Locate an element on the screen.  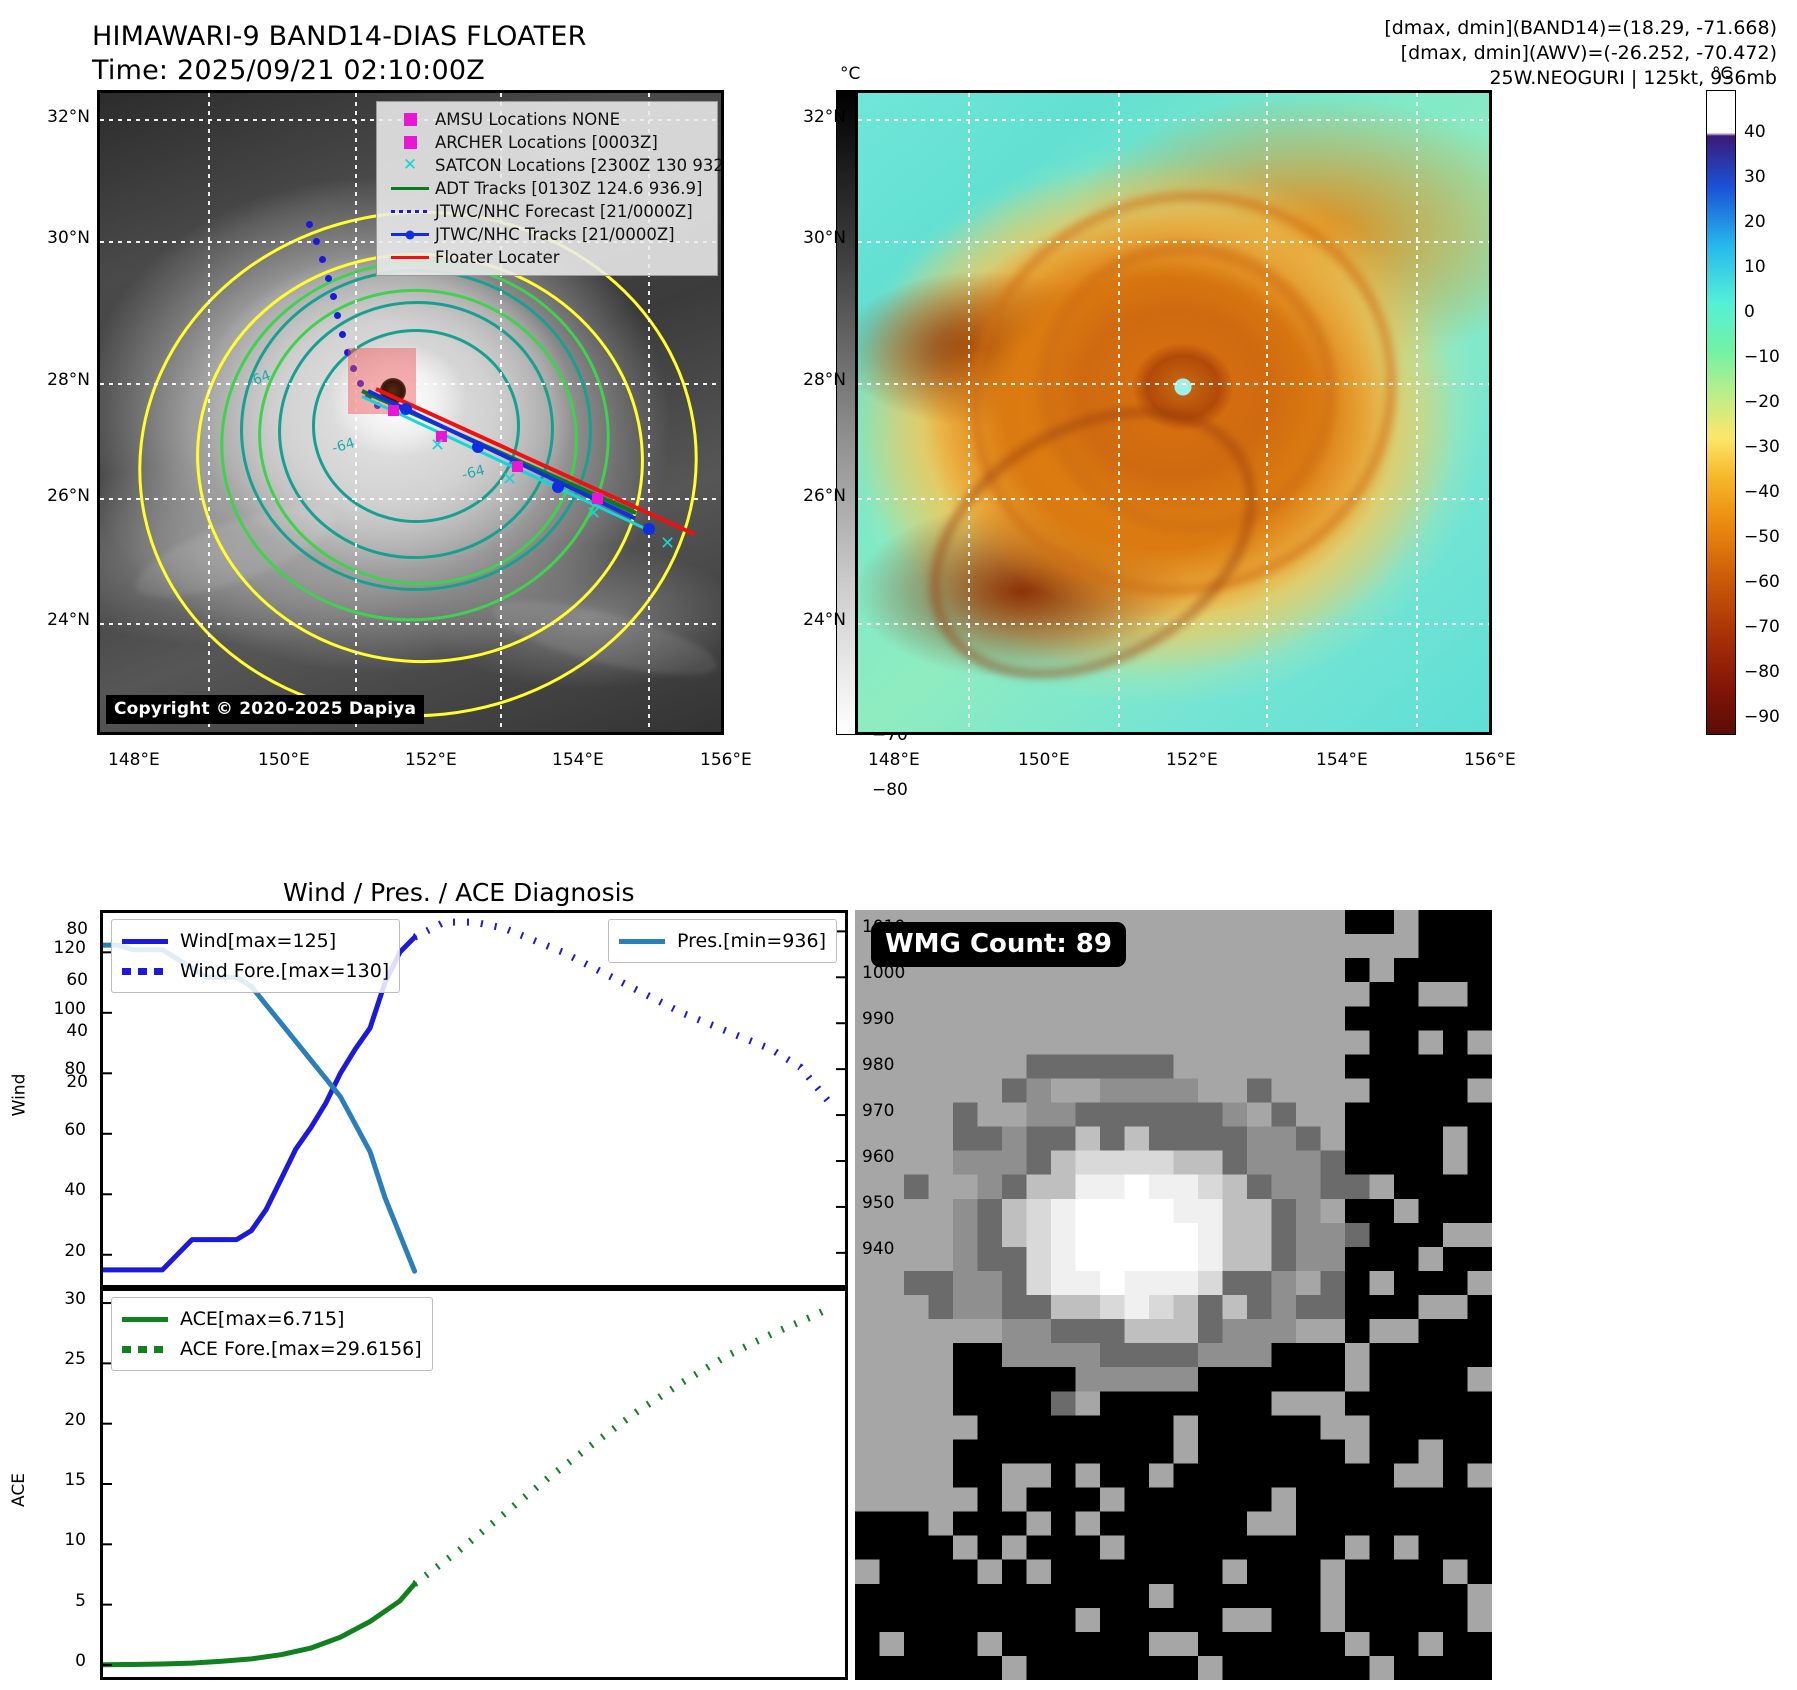
legend-item-archer: ARCHER Locations [0003Z] is located at coordinates (547, 142).